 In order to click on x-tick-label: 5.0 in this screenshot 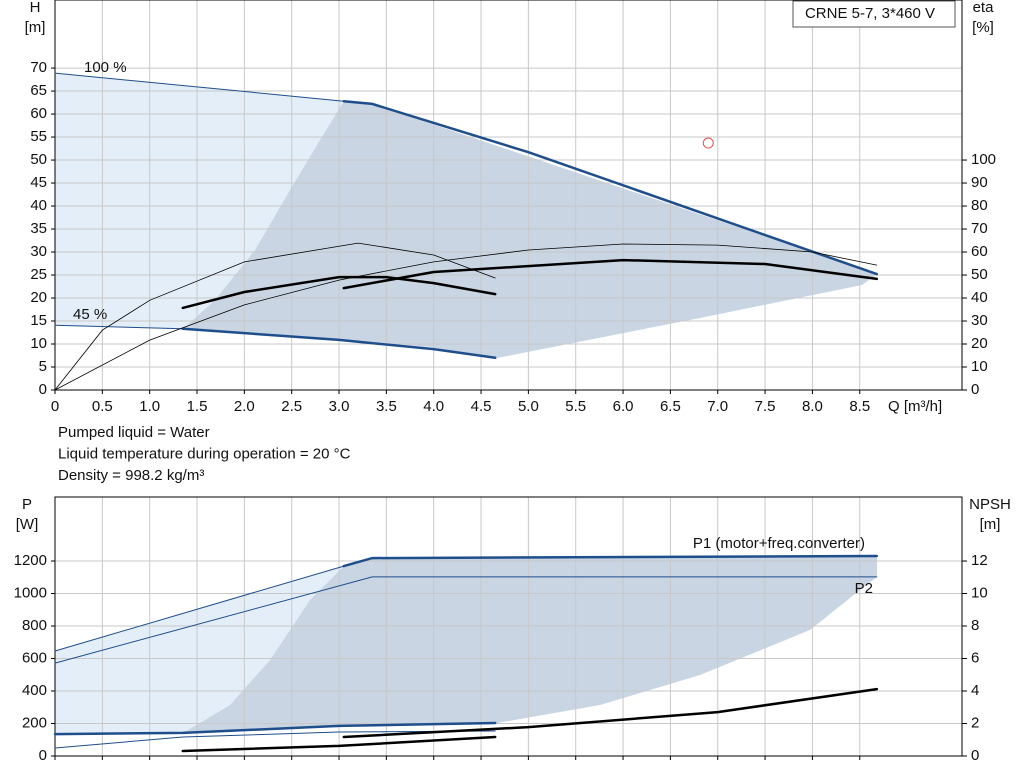, I will do `click(528, 406)`.